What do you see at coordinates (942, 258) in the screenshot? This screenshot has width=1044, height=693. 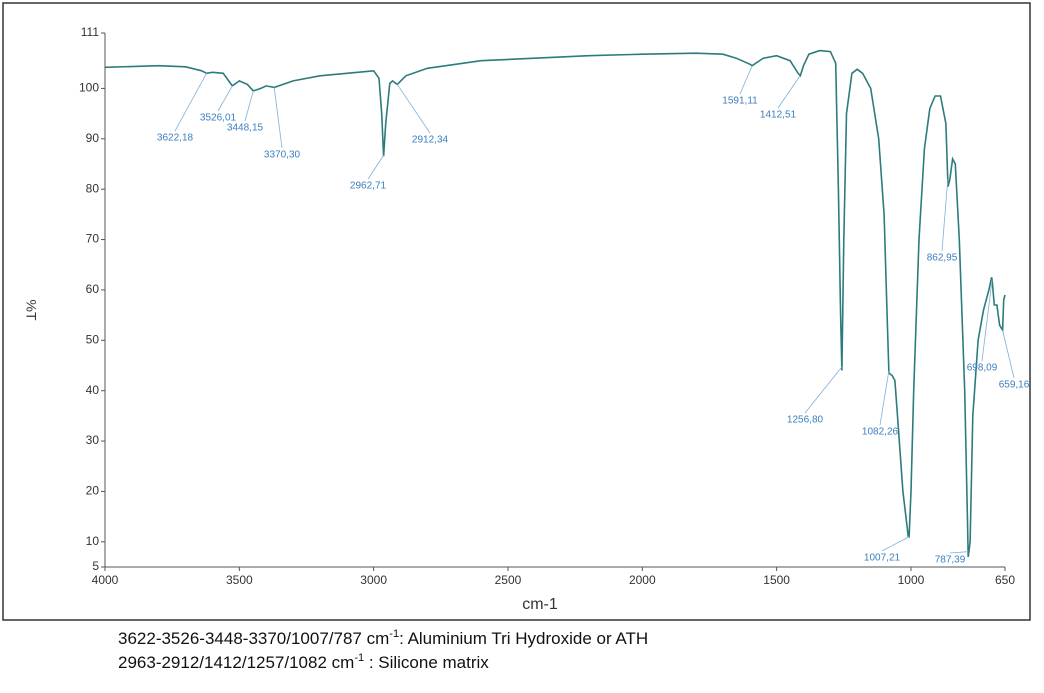 I see `annotation-label: 862,95` at bounding box center [942, 258].